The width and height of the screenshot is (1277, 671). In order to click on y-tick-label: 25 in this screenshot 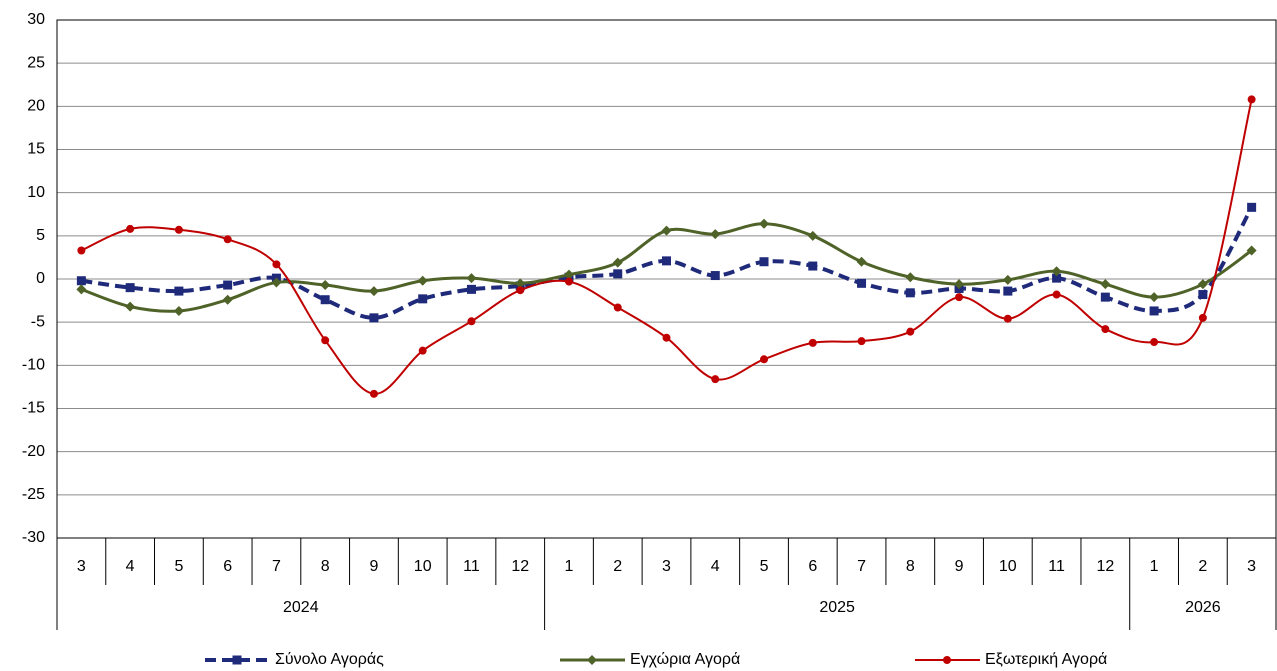, I will do `click(36, 62)`.